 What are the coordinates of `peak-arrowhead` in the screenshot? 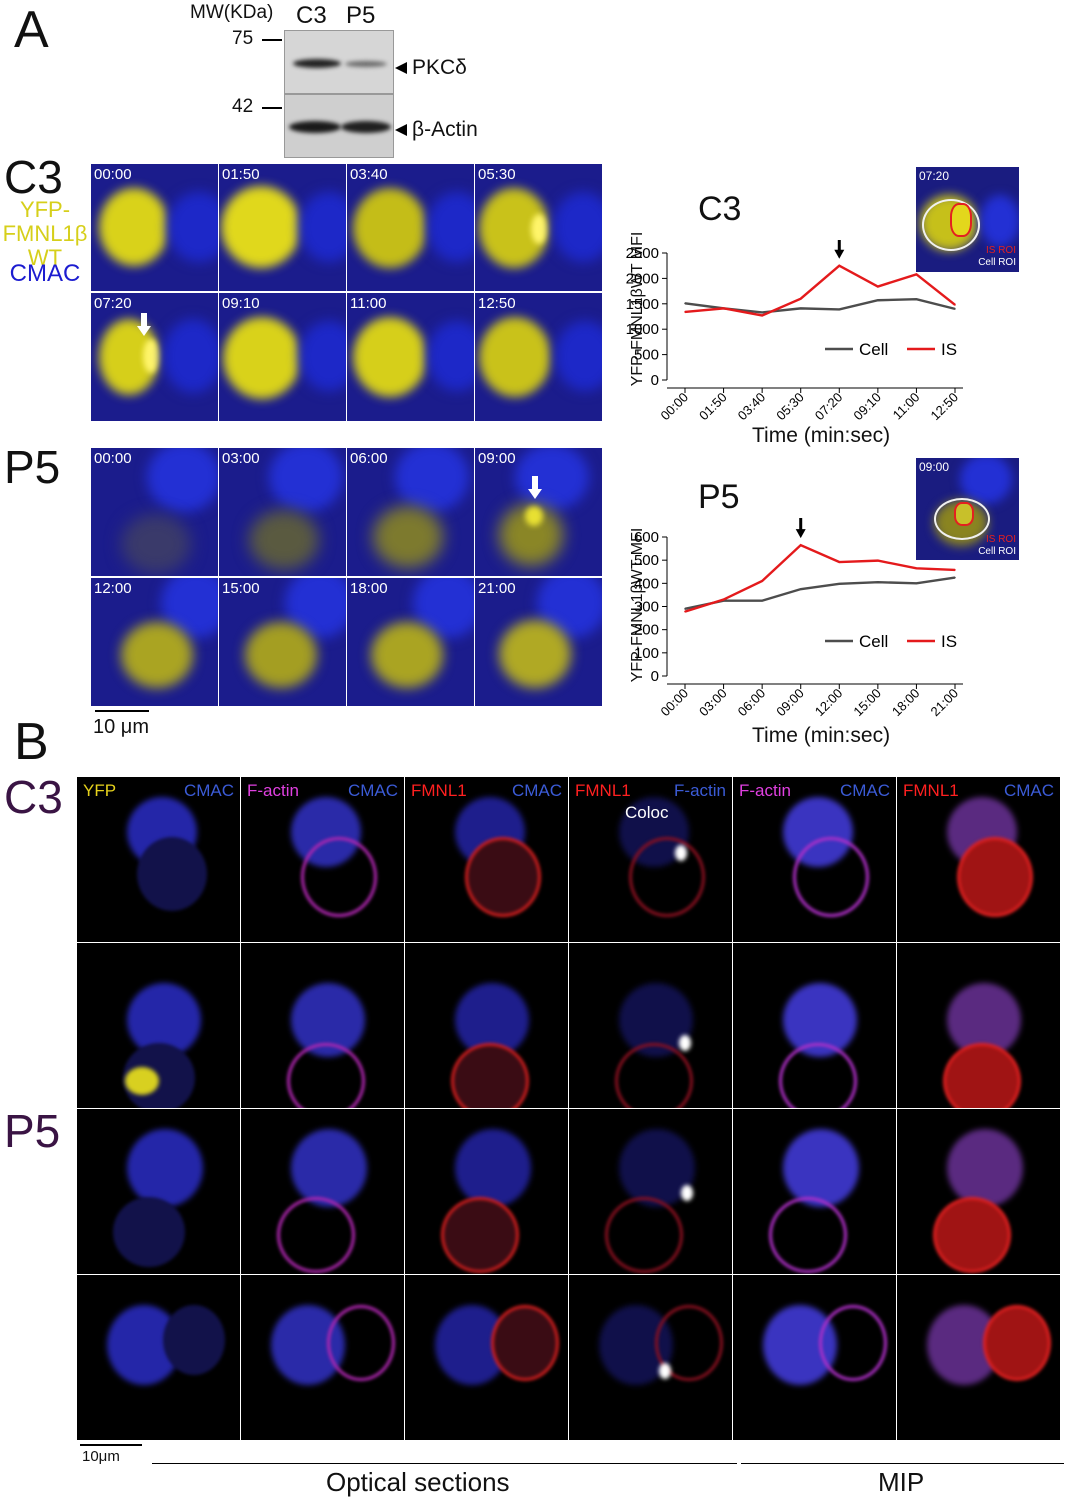 It's located at (800, 534).